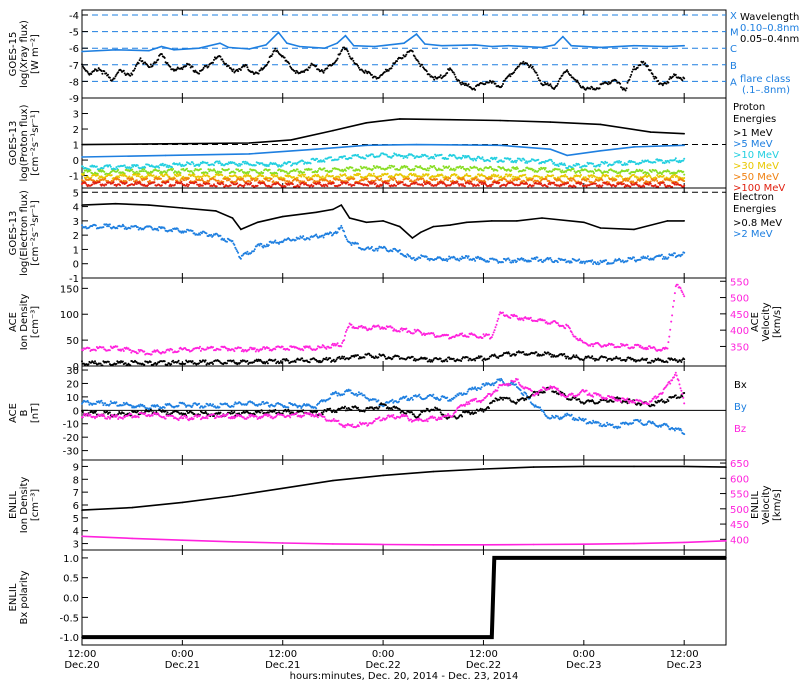 The width and height of the screenshot is (800, 680). Describe the element at coordinates (35, 143) in the screenshot. I see `y-axis-label: [cm⁻²s⁻¹sr⁻¹]` at that location.